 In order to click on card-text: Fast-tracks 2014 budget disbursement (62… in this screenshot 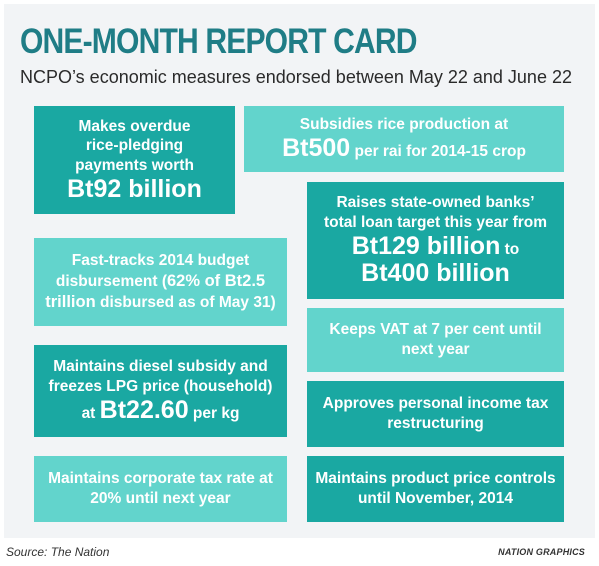, I will do `click(160, 282)`.